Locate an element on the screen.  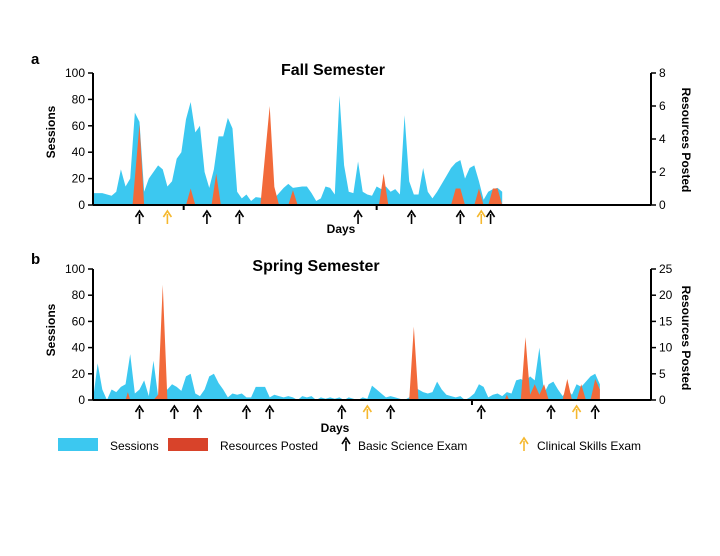
panel-b-y2tick-label: 5 is located at coordinates (662, 374).